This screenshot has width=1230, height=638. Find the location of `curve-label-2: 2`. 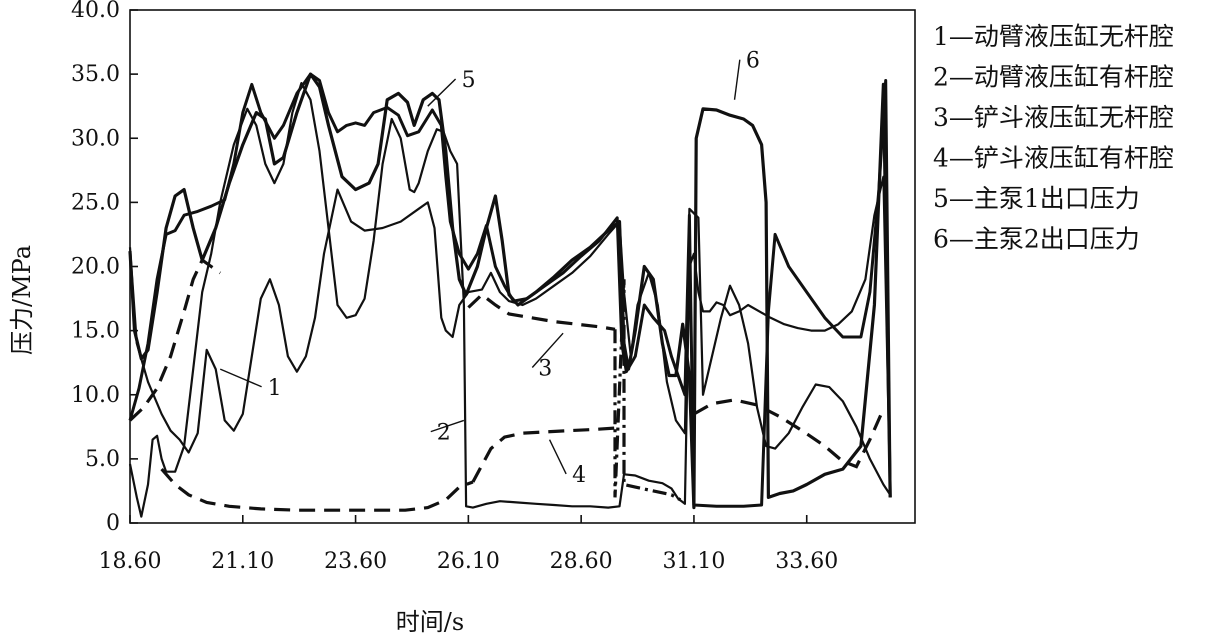

curve-label-2: 2 is located at coordinates (444, 433).